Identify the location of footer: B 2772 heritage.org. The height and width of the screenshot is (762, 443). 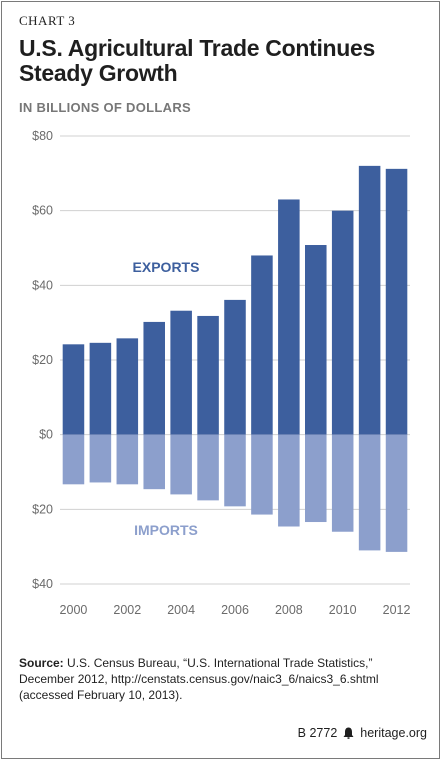
(362, 733).